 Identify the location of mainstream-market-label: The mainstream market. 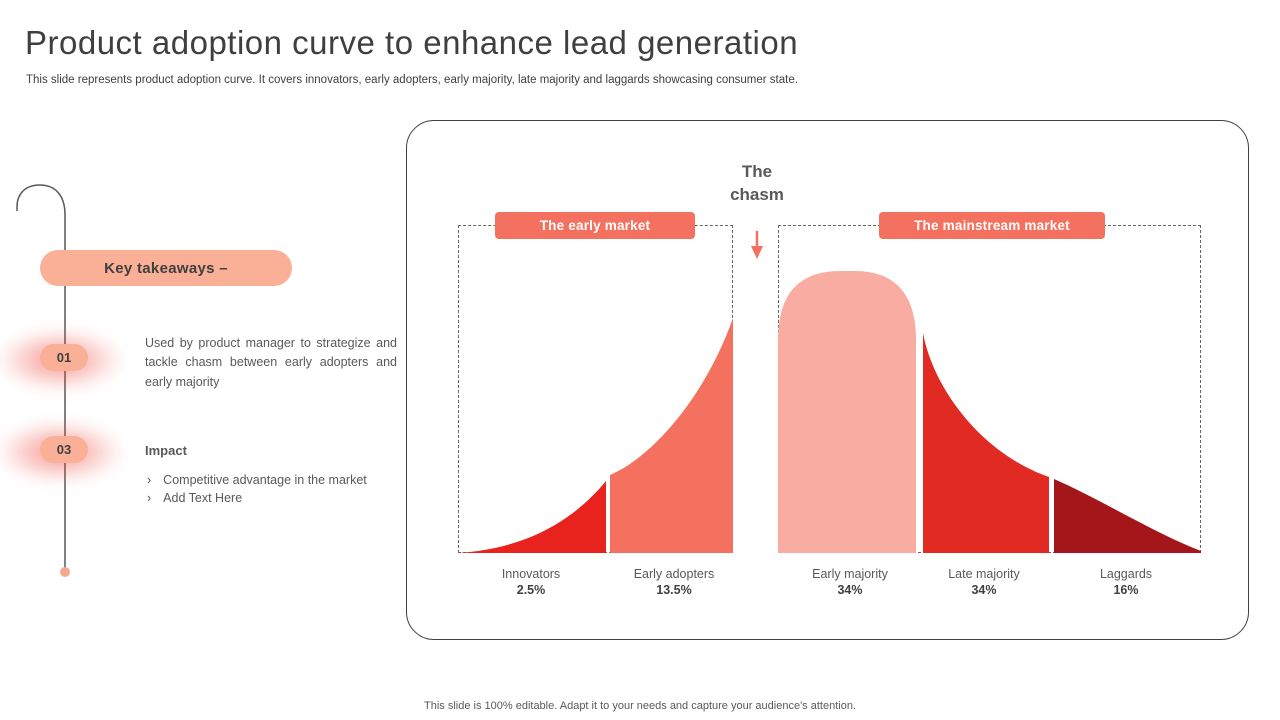
(992, 225).